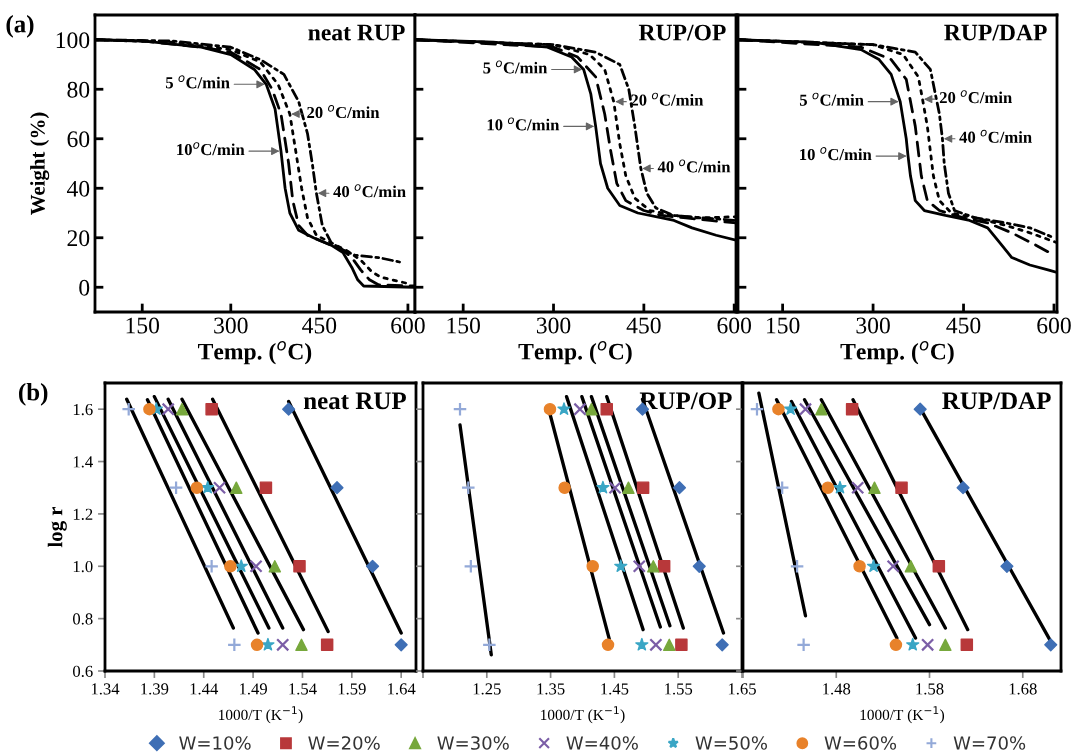 This screenshot has height=755, width=1073. Describe the element at coordinates (344, 743) in the screenshot. I see `legend-label: W=20%` at that location.